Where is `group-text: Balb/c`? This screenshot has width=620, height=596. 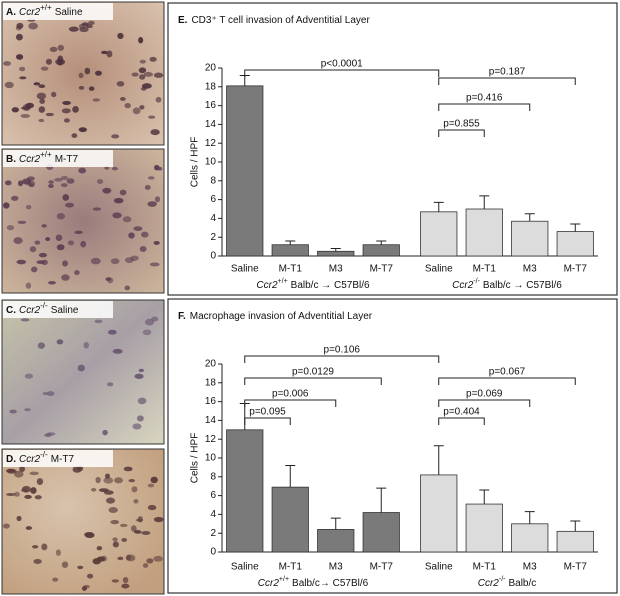 group-text: Balb/c is located at coordinates (522, 583).